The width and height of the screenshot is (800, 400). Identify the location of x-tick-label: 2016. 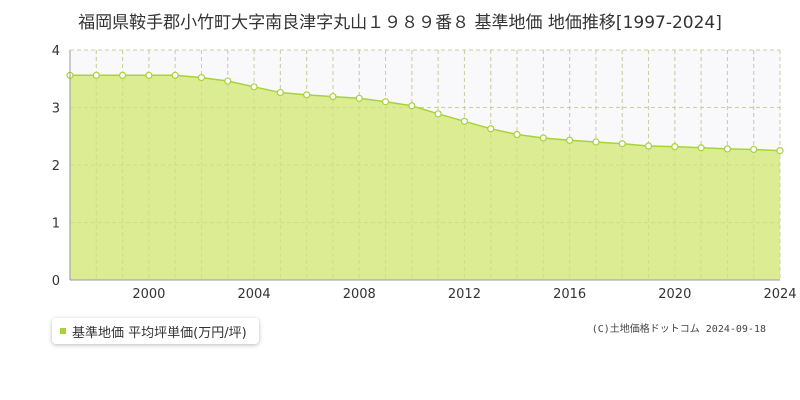
(569, 294).